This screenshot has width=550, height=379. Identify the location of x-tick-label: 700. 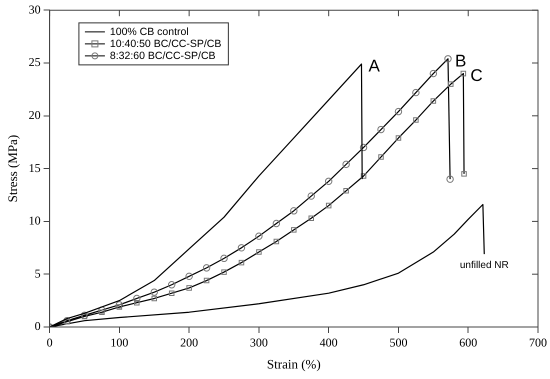
(538, 342).